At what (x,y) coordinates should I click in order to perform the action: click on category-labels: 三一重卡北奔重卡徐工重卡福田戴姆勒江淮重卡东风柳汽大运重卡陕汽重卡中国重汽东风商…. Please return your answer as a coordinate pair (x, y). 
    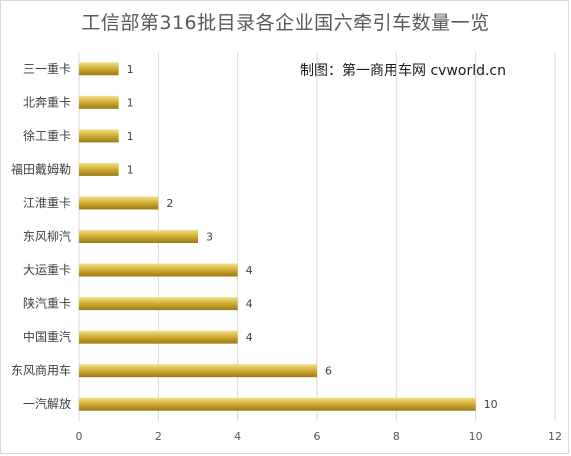
    Looking at the image, I should click on (41, 236).